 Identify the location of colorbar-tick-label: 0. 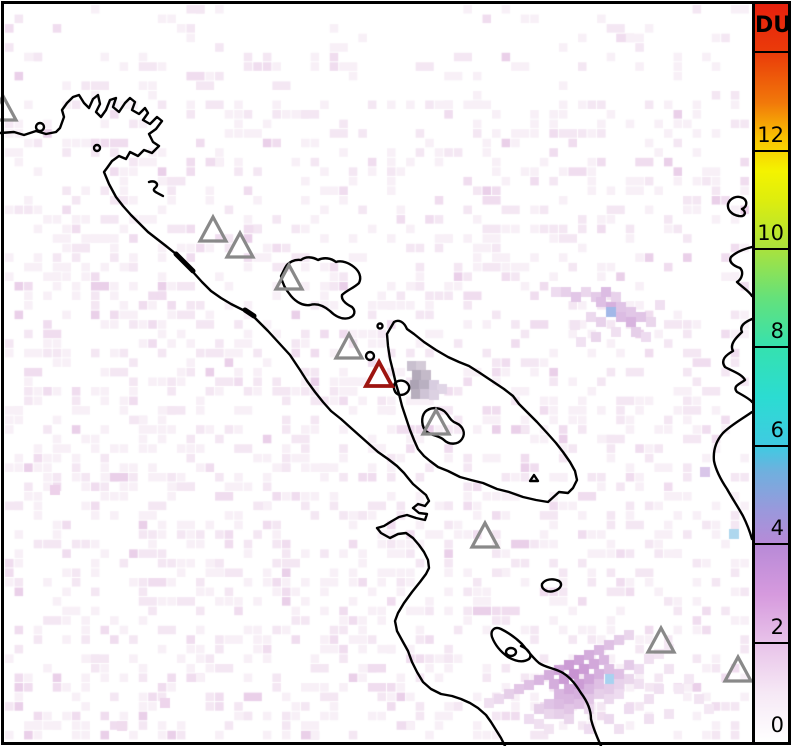
(777, 725).